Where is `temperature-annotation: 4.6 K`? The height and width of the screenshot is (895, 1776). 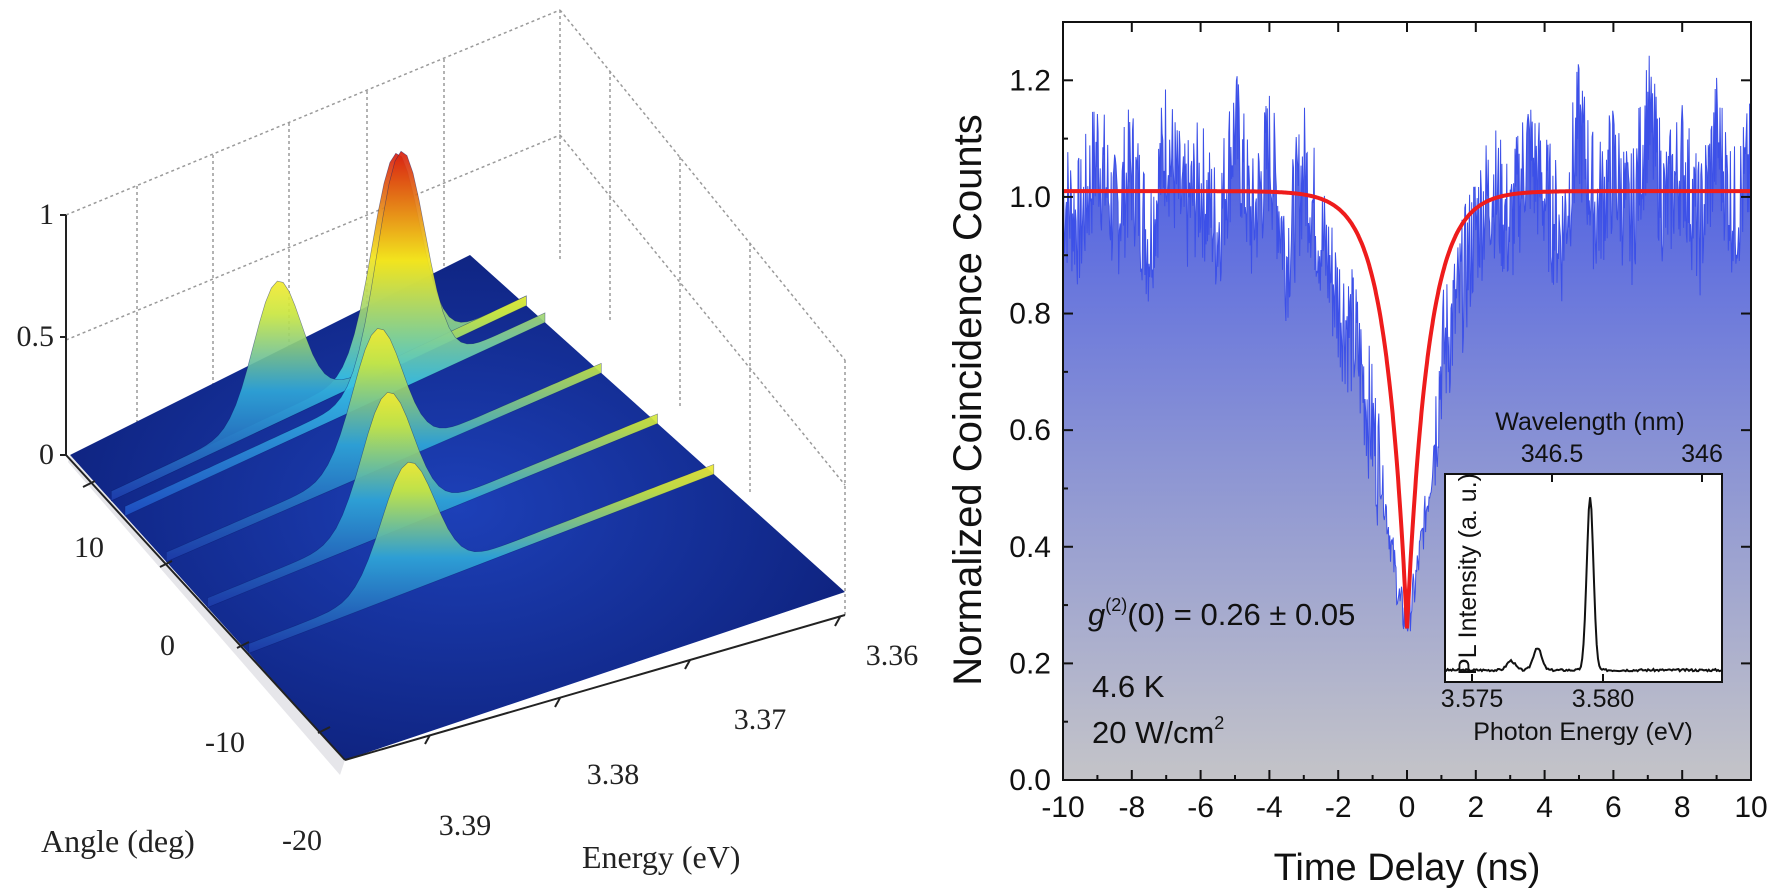 temperature-annotation: 4.6 K is located at coordinates (1128, 686).